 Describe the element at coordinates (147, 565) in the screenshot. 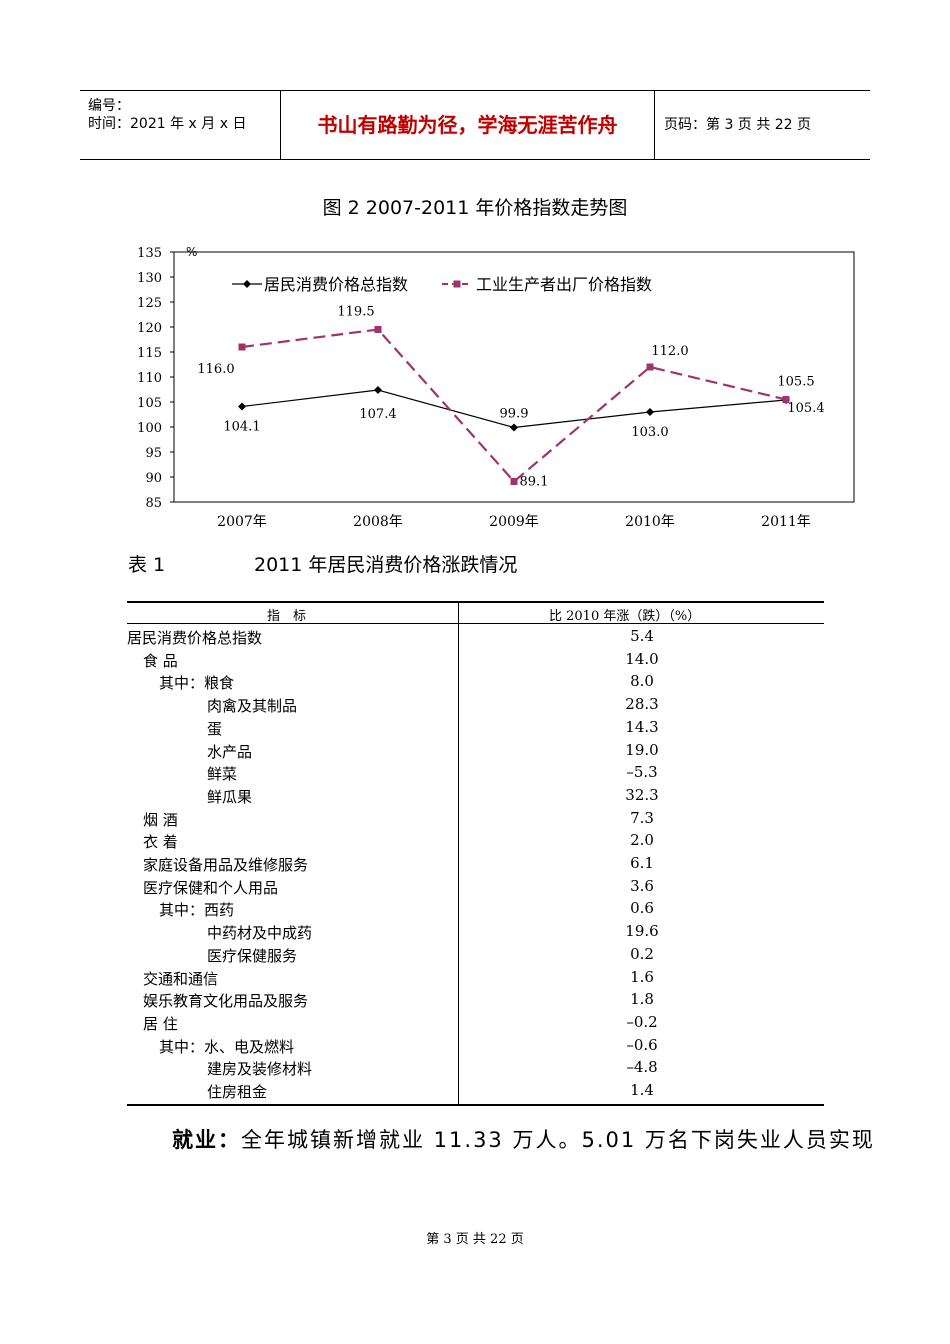

I see `table-label: 表 1` at that location.